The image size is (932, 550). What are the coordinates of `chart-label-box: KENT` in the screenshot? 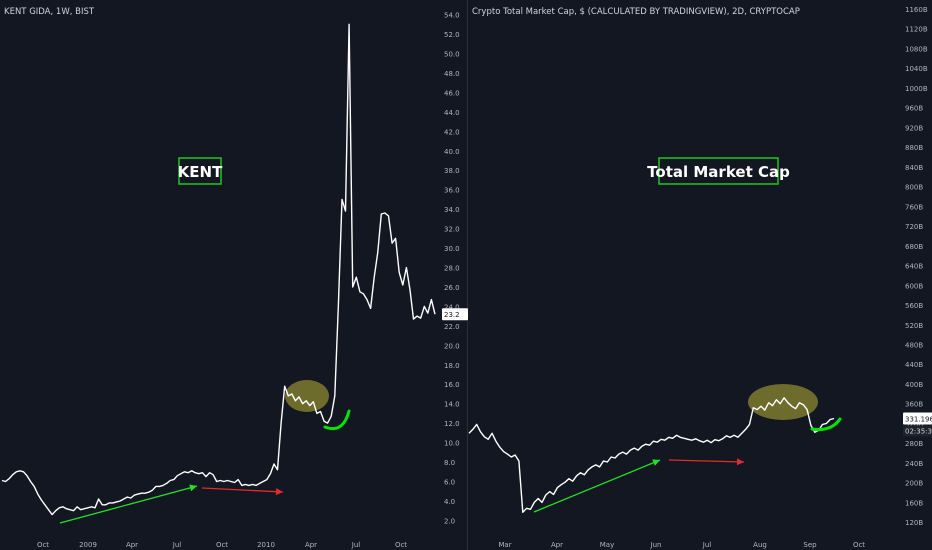 It's located at (200, 171).